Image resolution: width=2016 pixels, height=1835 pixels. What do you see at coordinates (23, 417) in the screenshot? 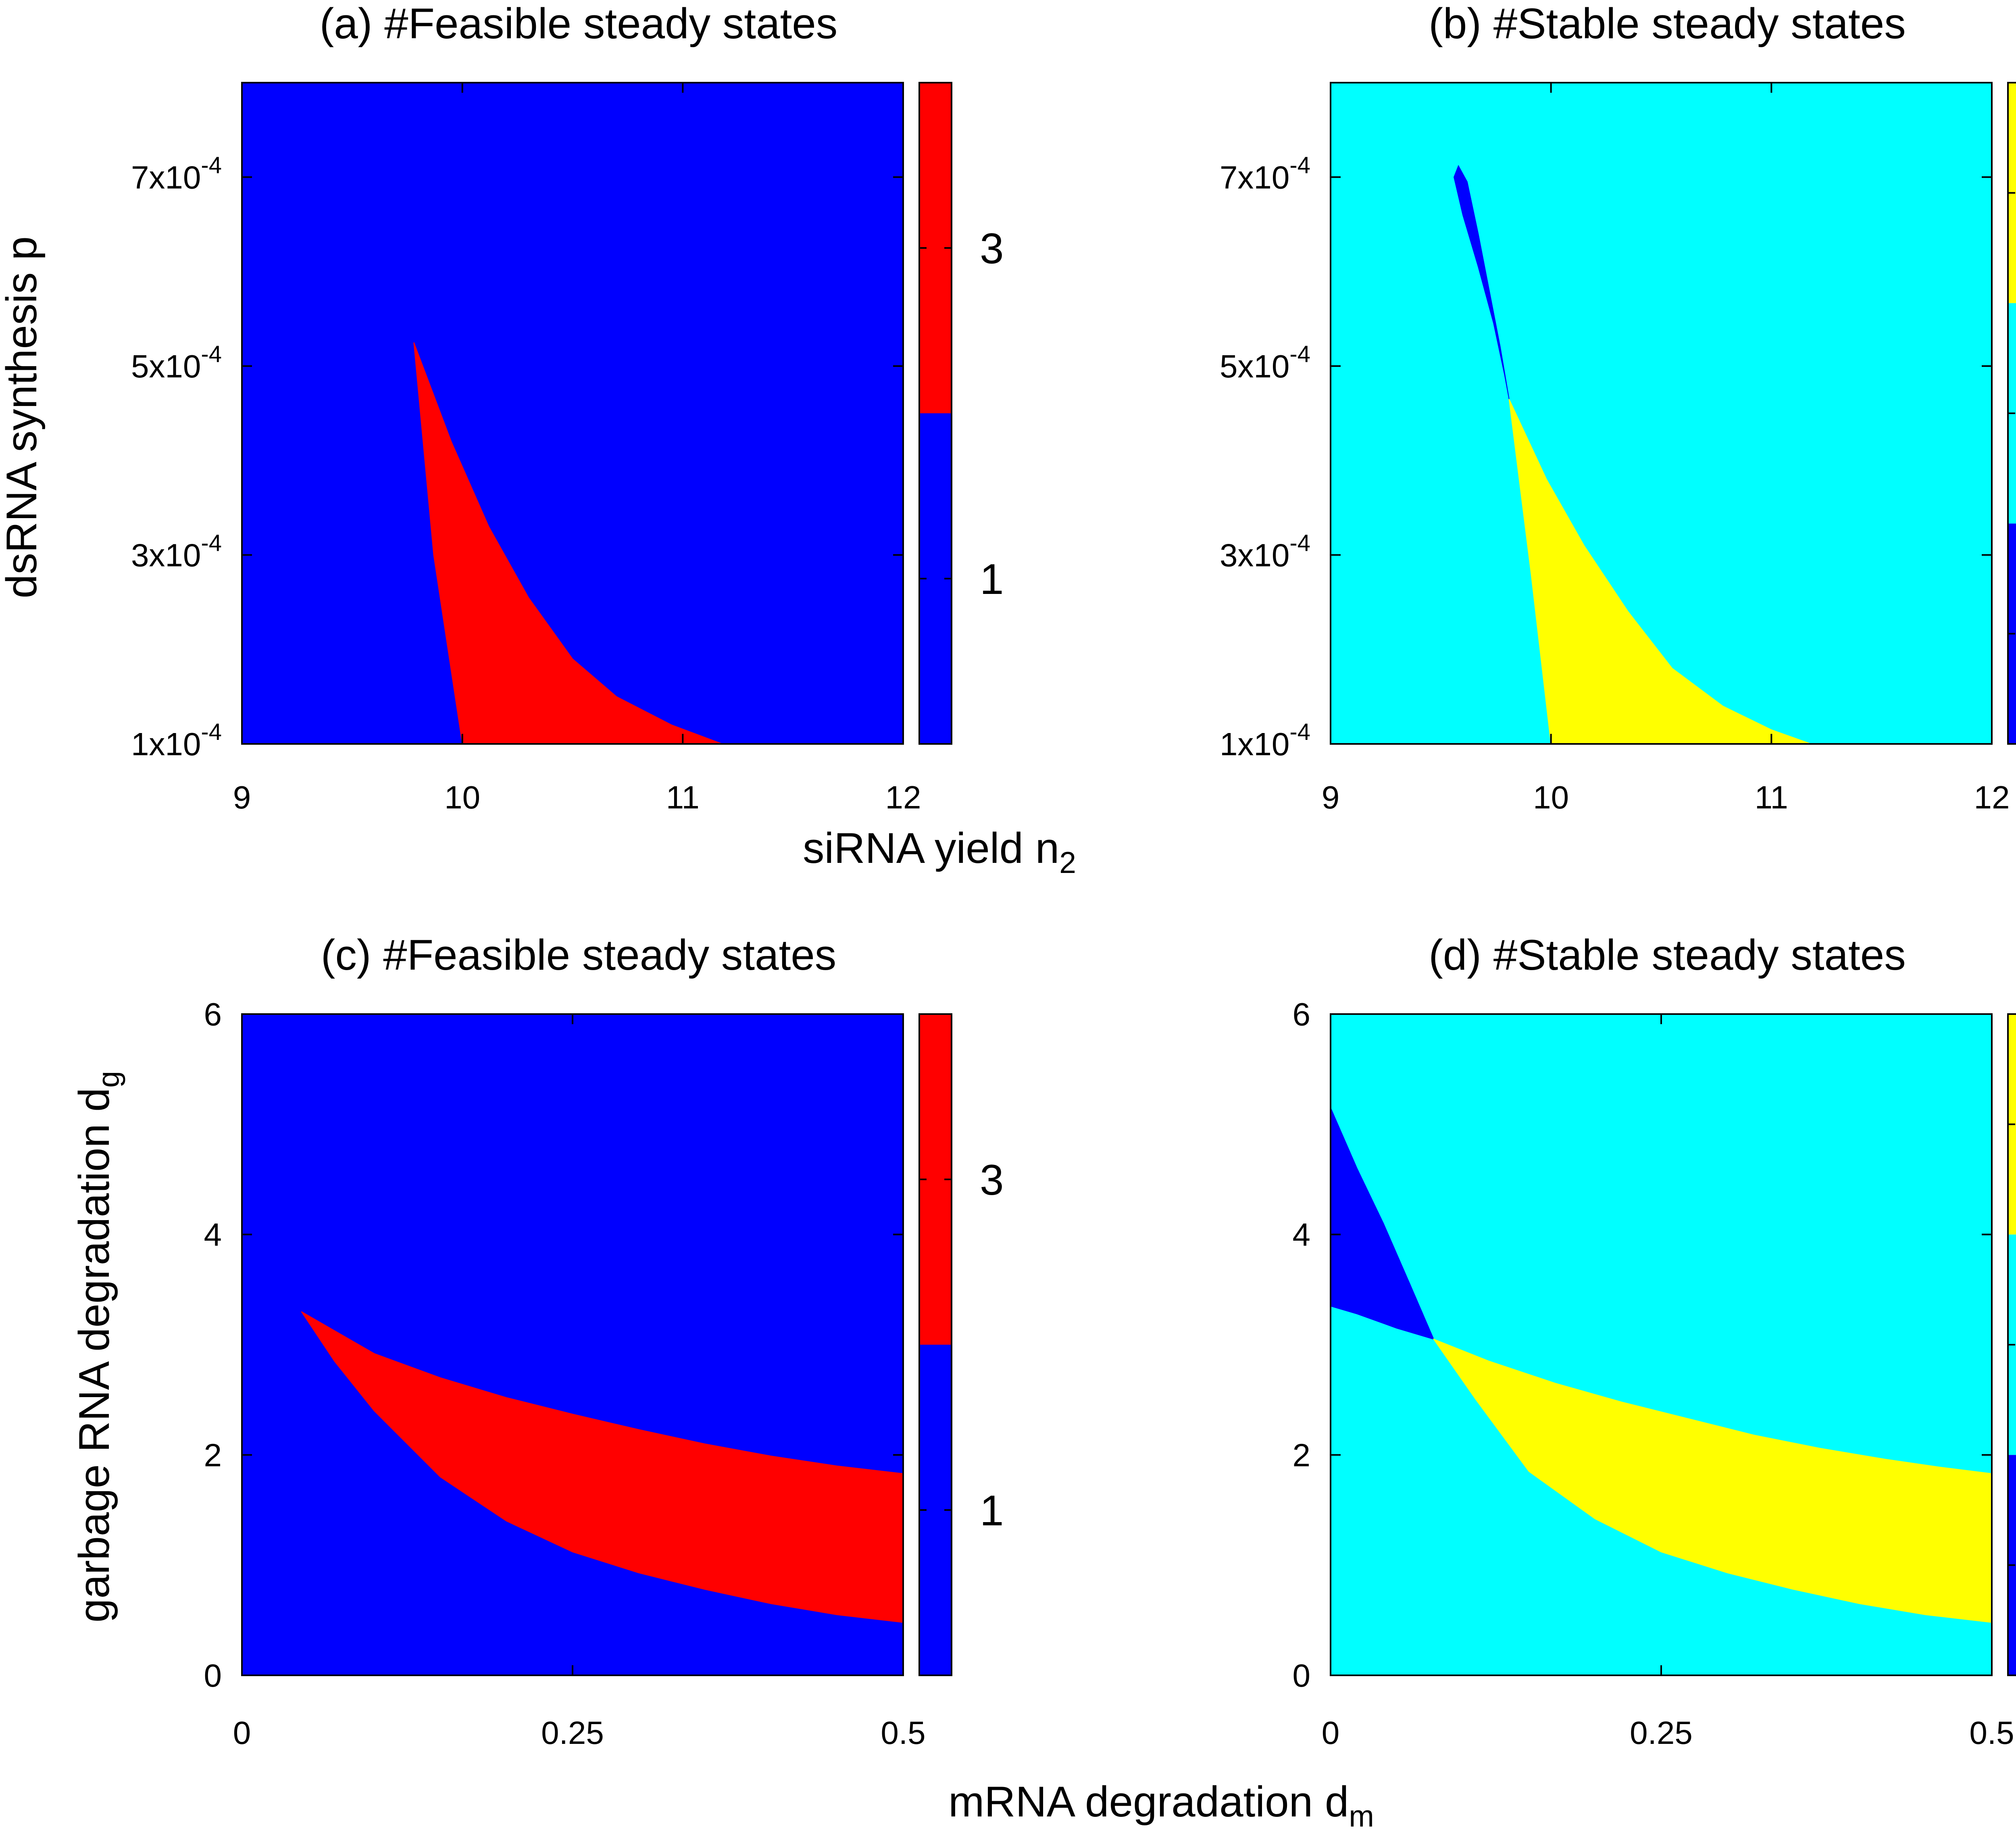
I see `ylabel-top: dsRNA synthesis p` at bounding box center [23, 417].